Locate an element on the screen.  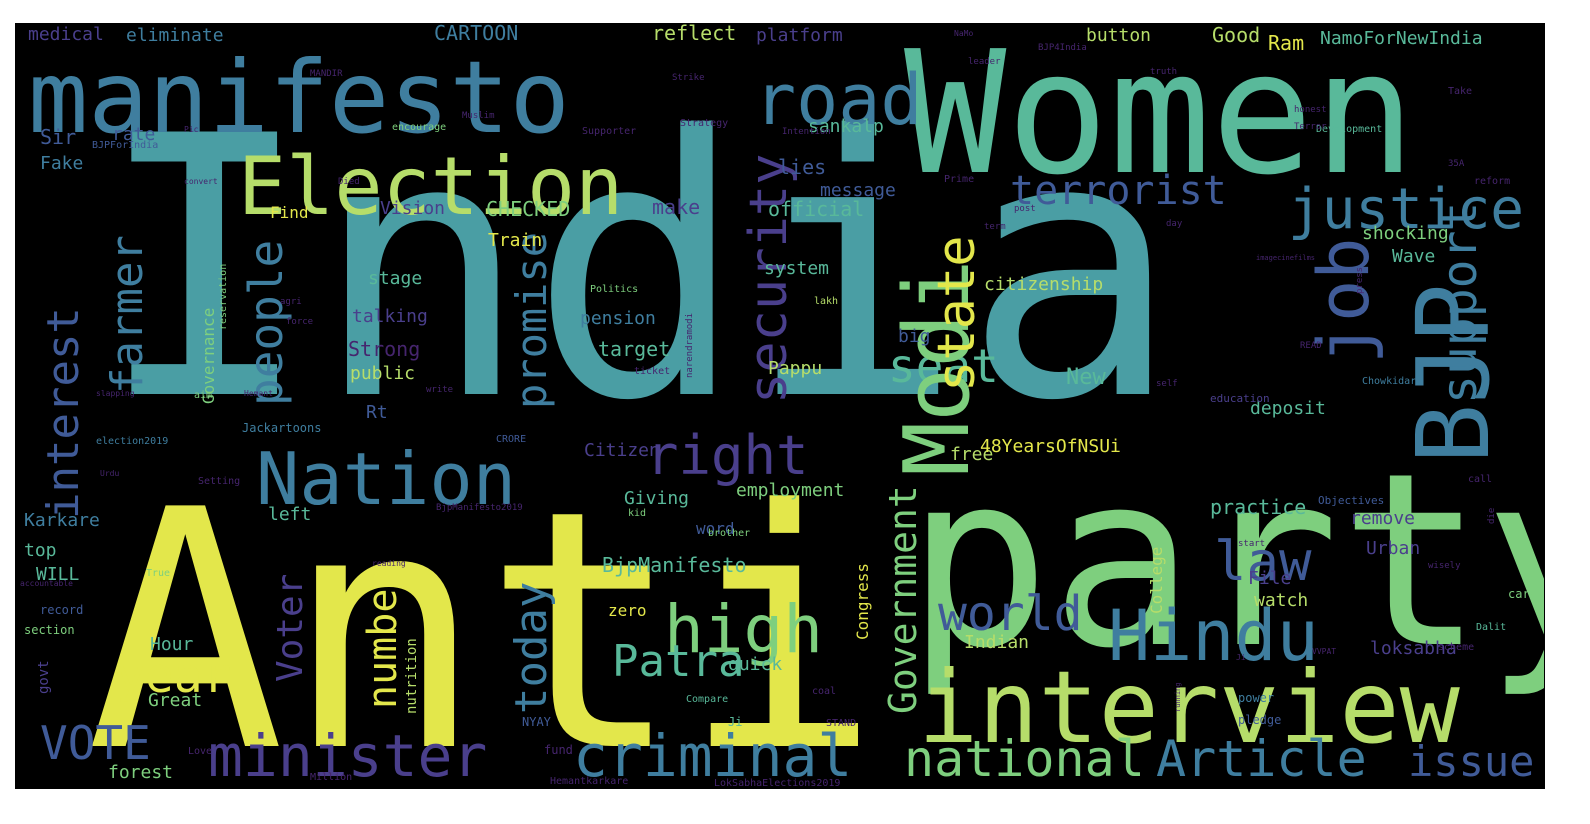
cloud-word: self is located at coordinates (1167, 384).